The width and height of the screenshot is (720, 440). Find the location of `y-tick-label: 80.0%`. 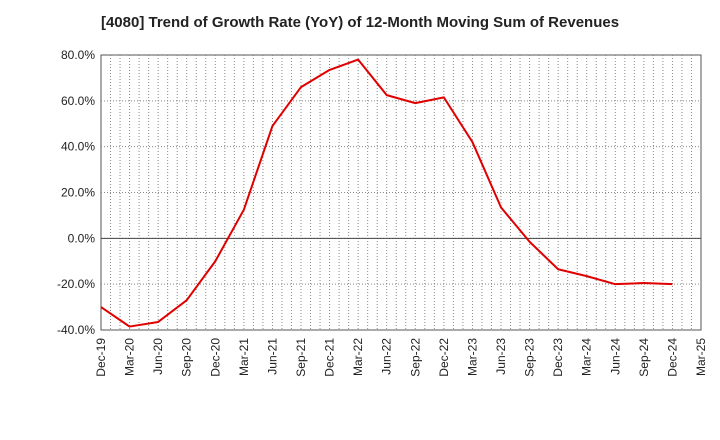

y-tick-label: 80.0% is located at coordinates (78, 55).